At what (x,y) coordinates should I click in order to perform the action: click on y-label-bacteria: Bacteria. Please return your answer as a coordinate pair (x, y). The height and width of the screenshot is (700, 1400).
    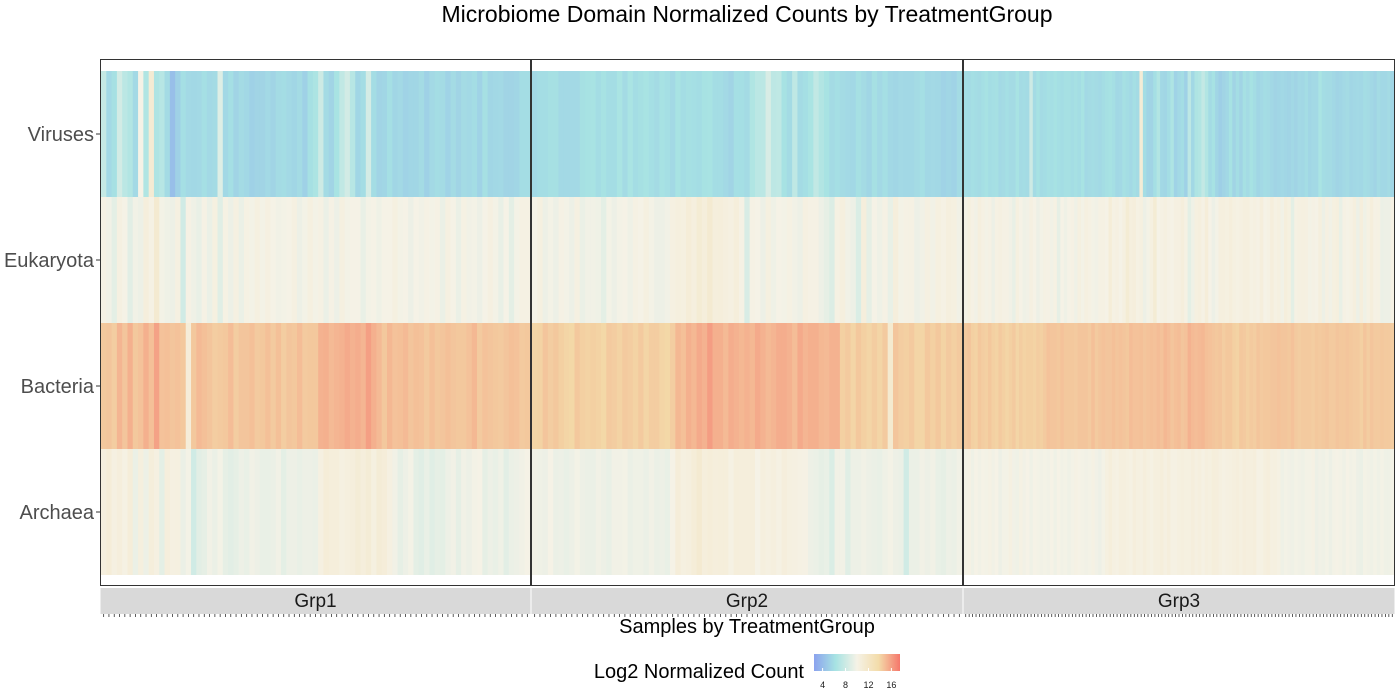
    Looking at the image, I should click on (58, 387).